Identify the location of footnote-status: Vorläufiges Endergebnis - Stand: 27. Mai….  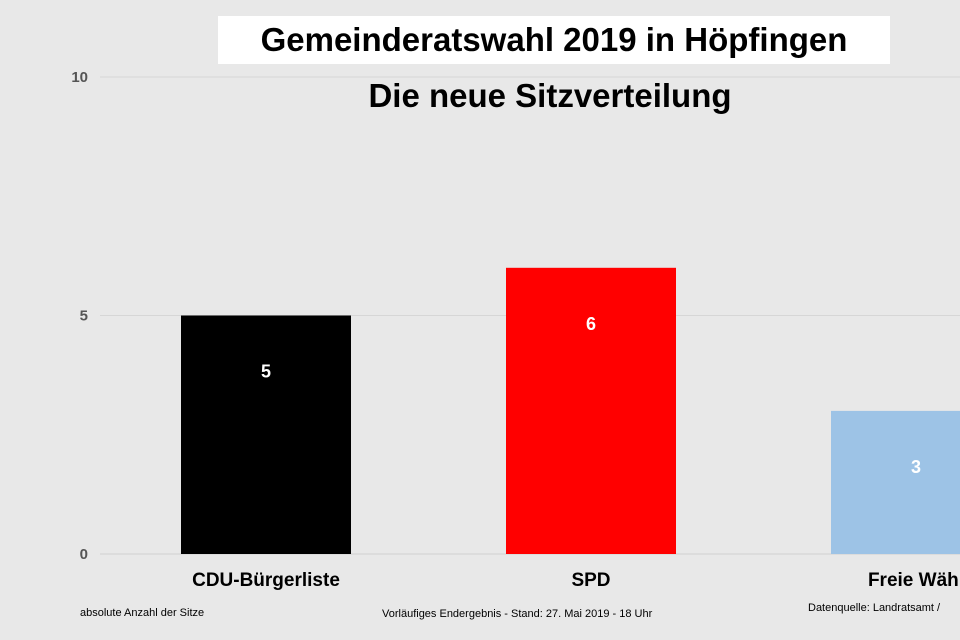
(517, 614).